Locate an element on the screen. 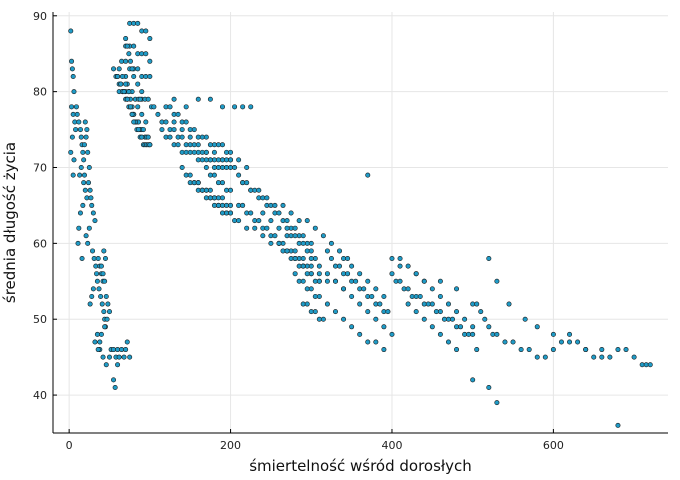 This screenshot has height=480, width=680. y-tick-label: 40 is located at coordinates (40, 395).